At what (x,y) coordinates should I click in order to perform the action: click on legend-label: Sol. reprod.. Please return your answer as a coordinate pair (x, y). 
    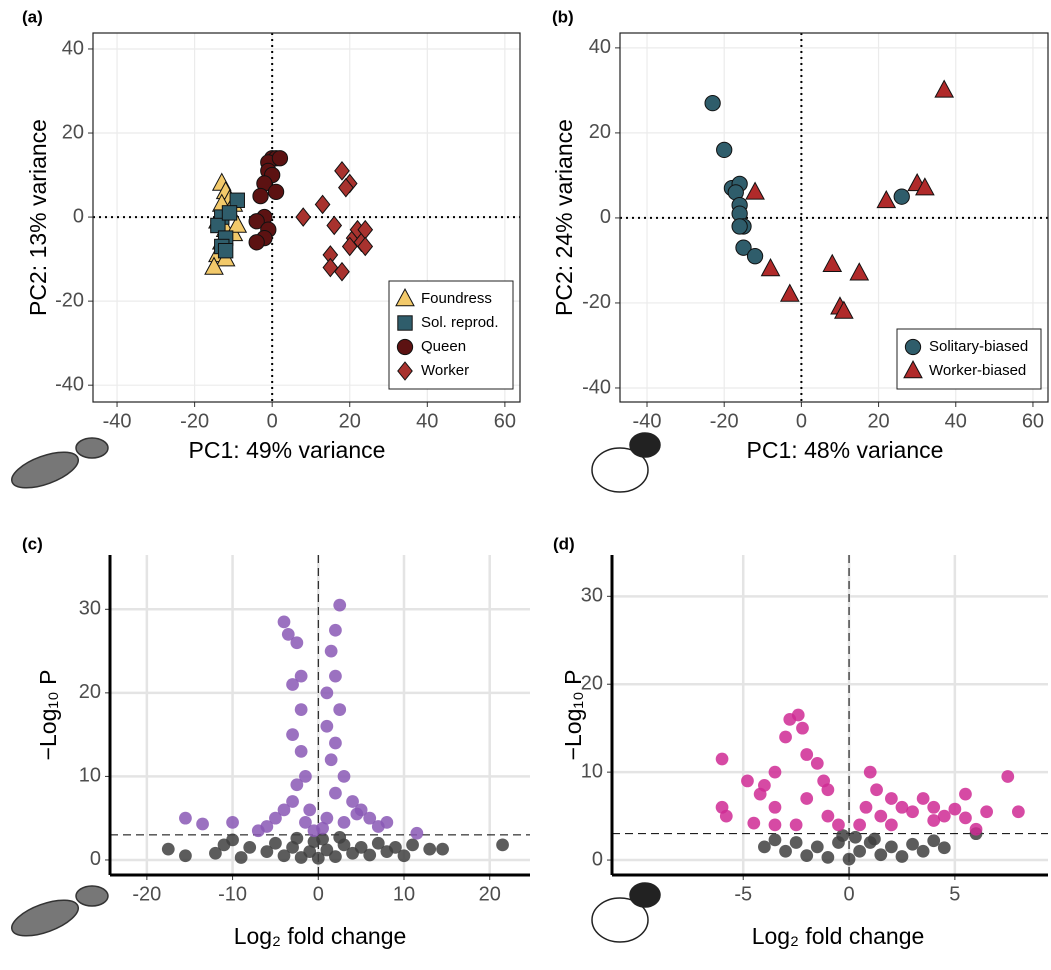
    Looking at the image, I should click on (460, 322).